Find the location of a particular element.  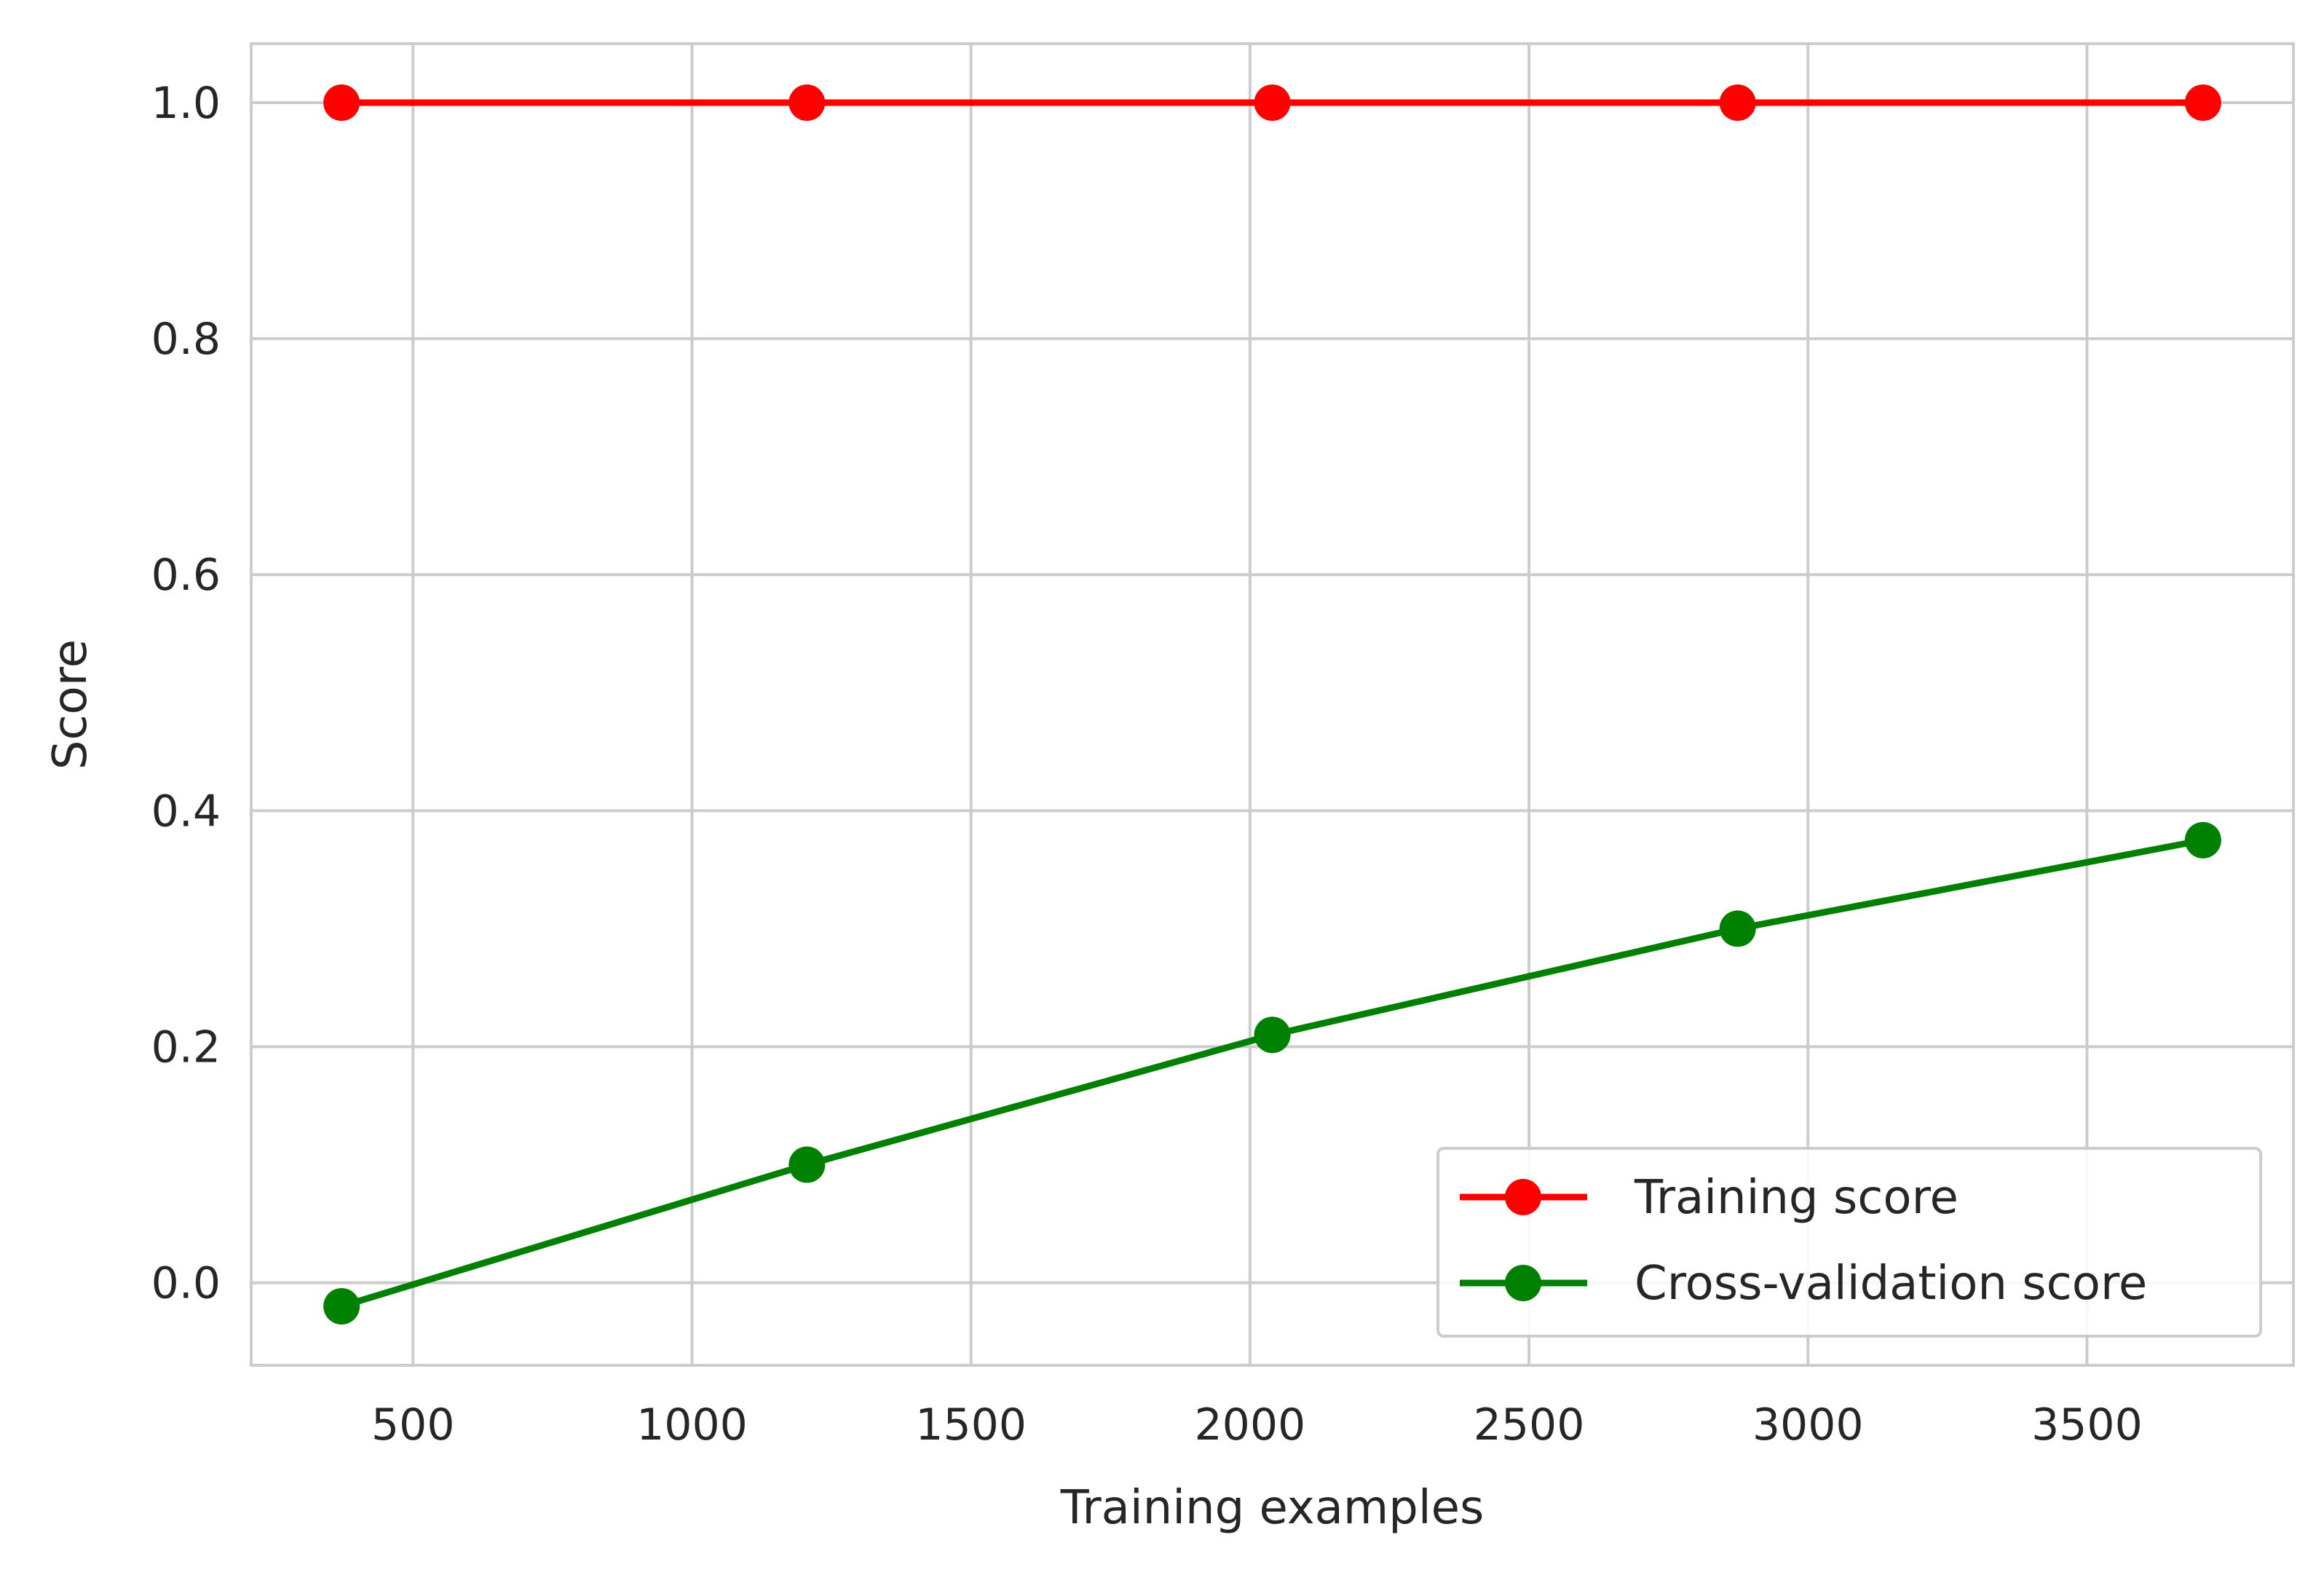

y-tick-label: 0.8 is located at coordinates (186, 339).